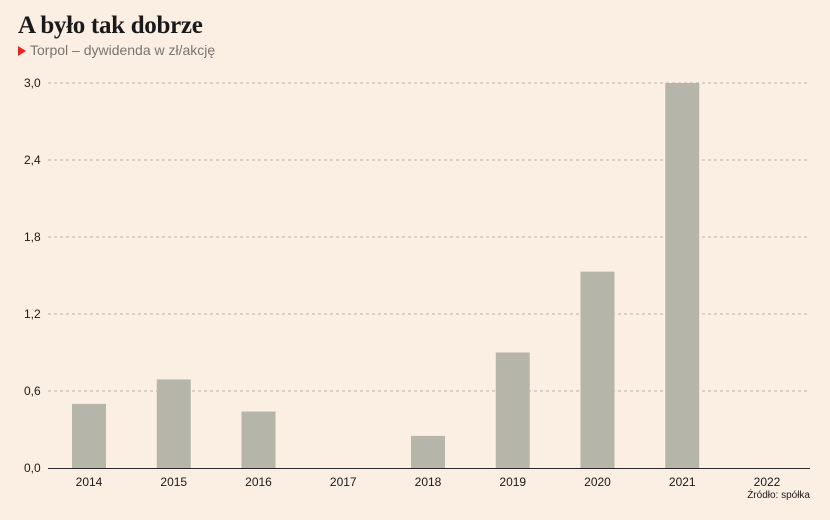  Describe the element at coordinates (32, 468) in the screenshot. I see `y-tick-label: 0,0` at that location.